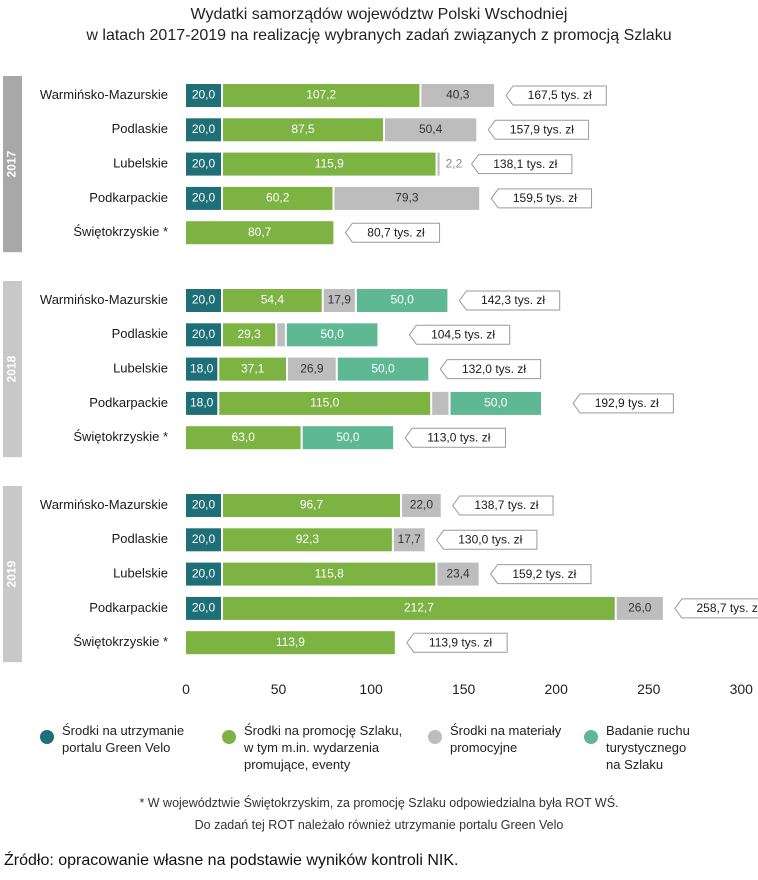 Image resolution: width=758 pixels, height=880 pixels. I want to click on data-label: 23,4, so click(458, 573).